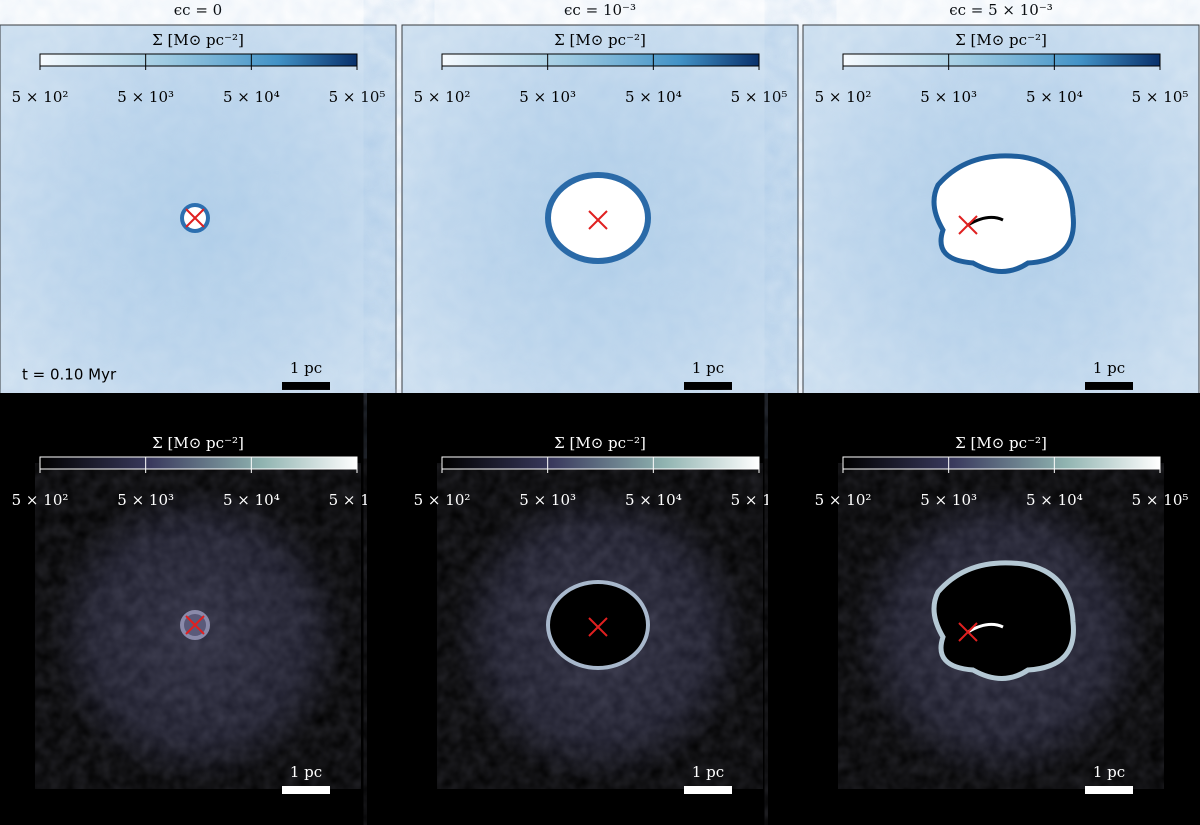  I want to click on column-title: ϵc = 5 × 10⁻³, so click(1001, 10).